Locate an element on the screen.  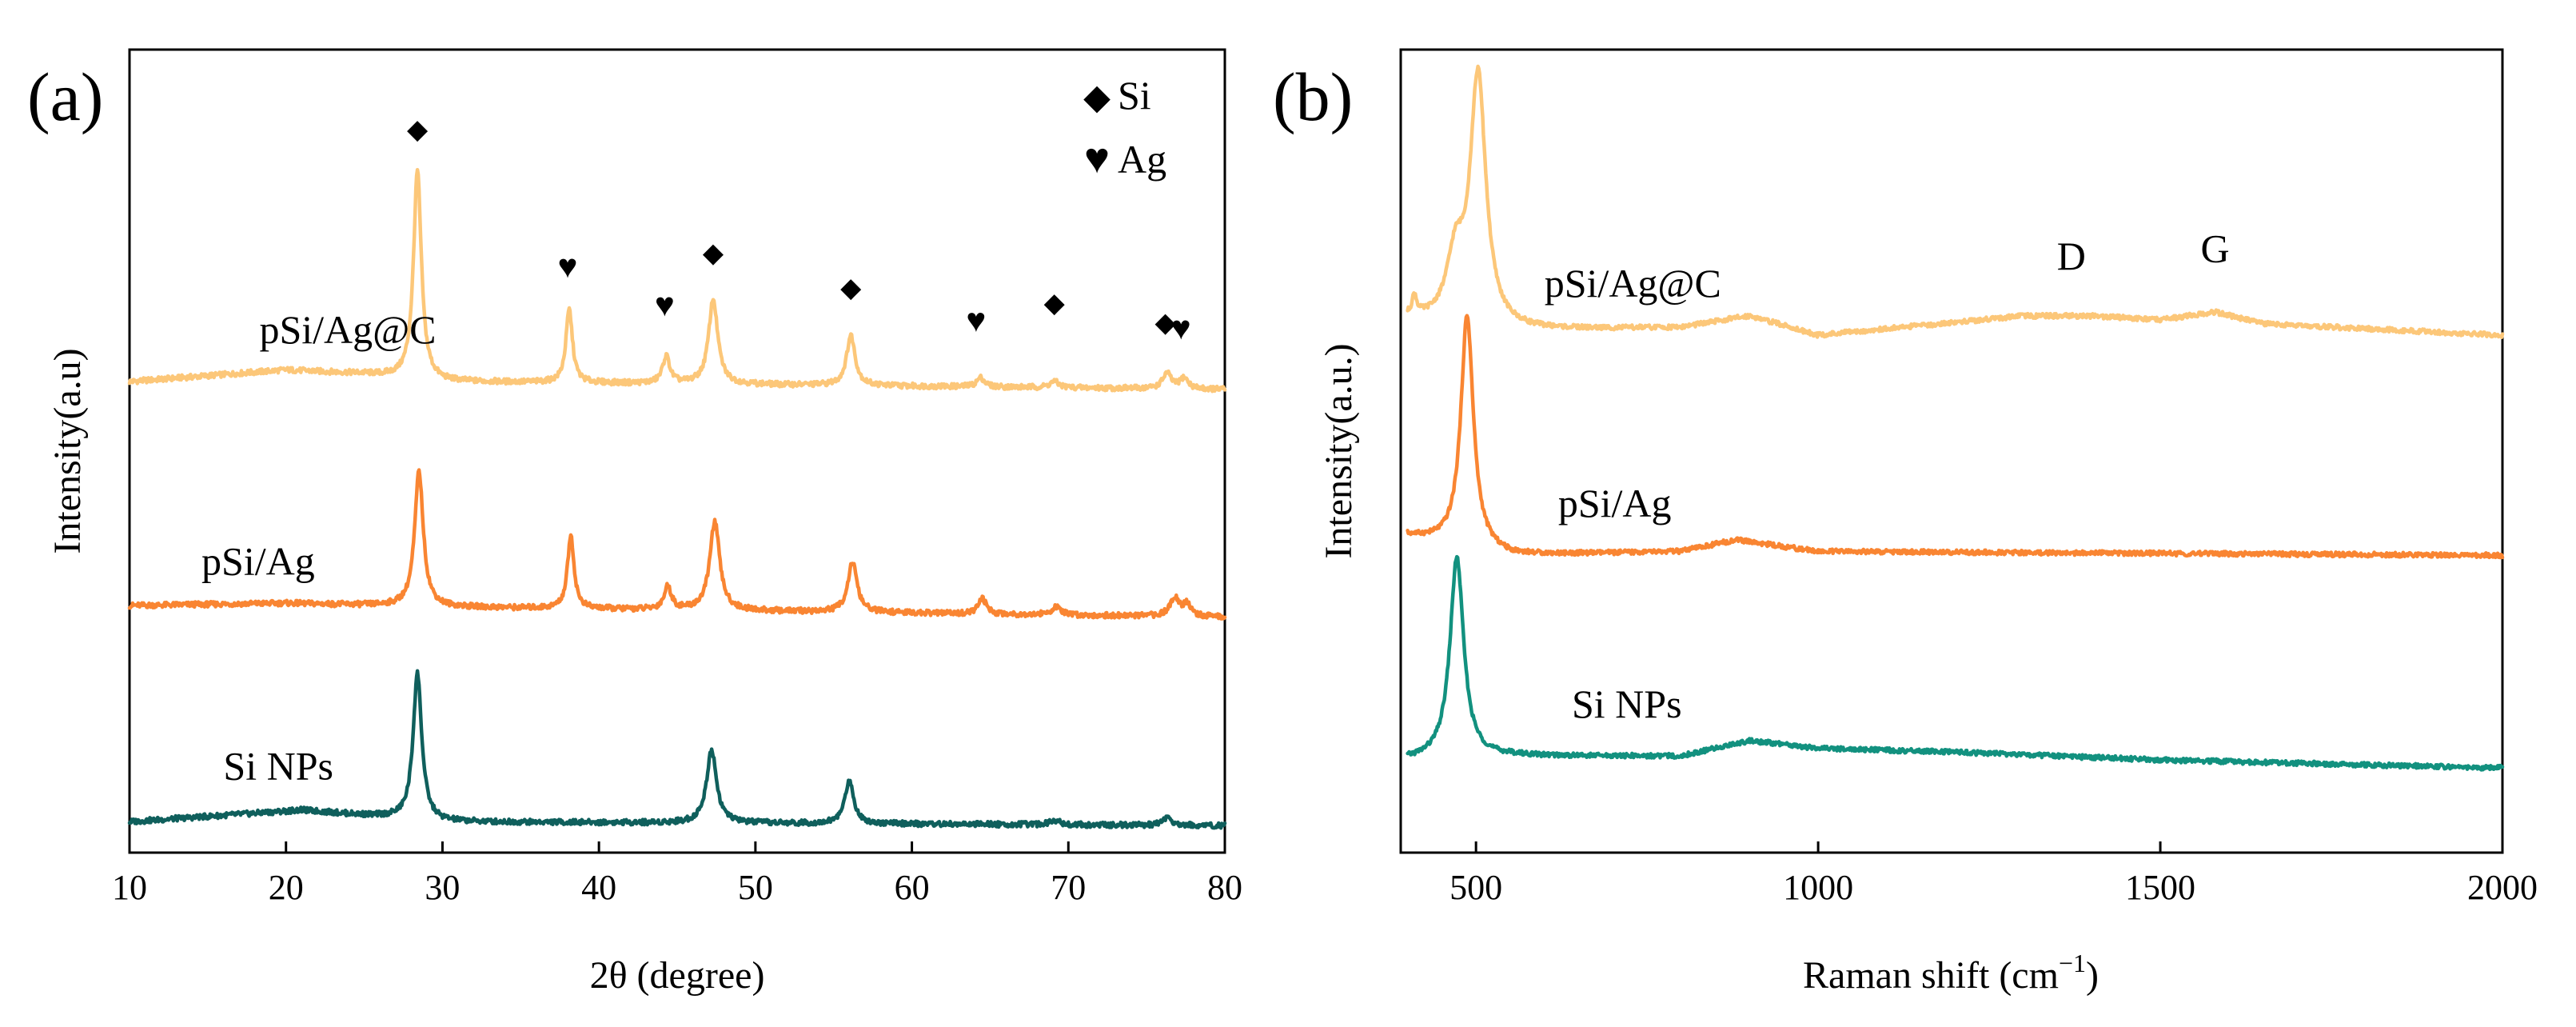
x-tick-label: 80 is located at coordinates (1224, 888).